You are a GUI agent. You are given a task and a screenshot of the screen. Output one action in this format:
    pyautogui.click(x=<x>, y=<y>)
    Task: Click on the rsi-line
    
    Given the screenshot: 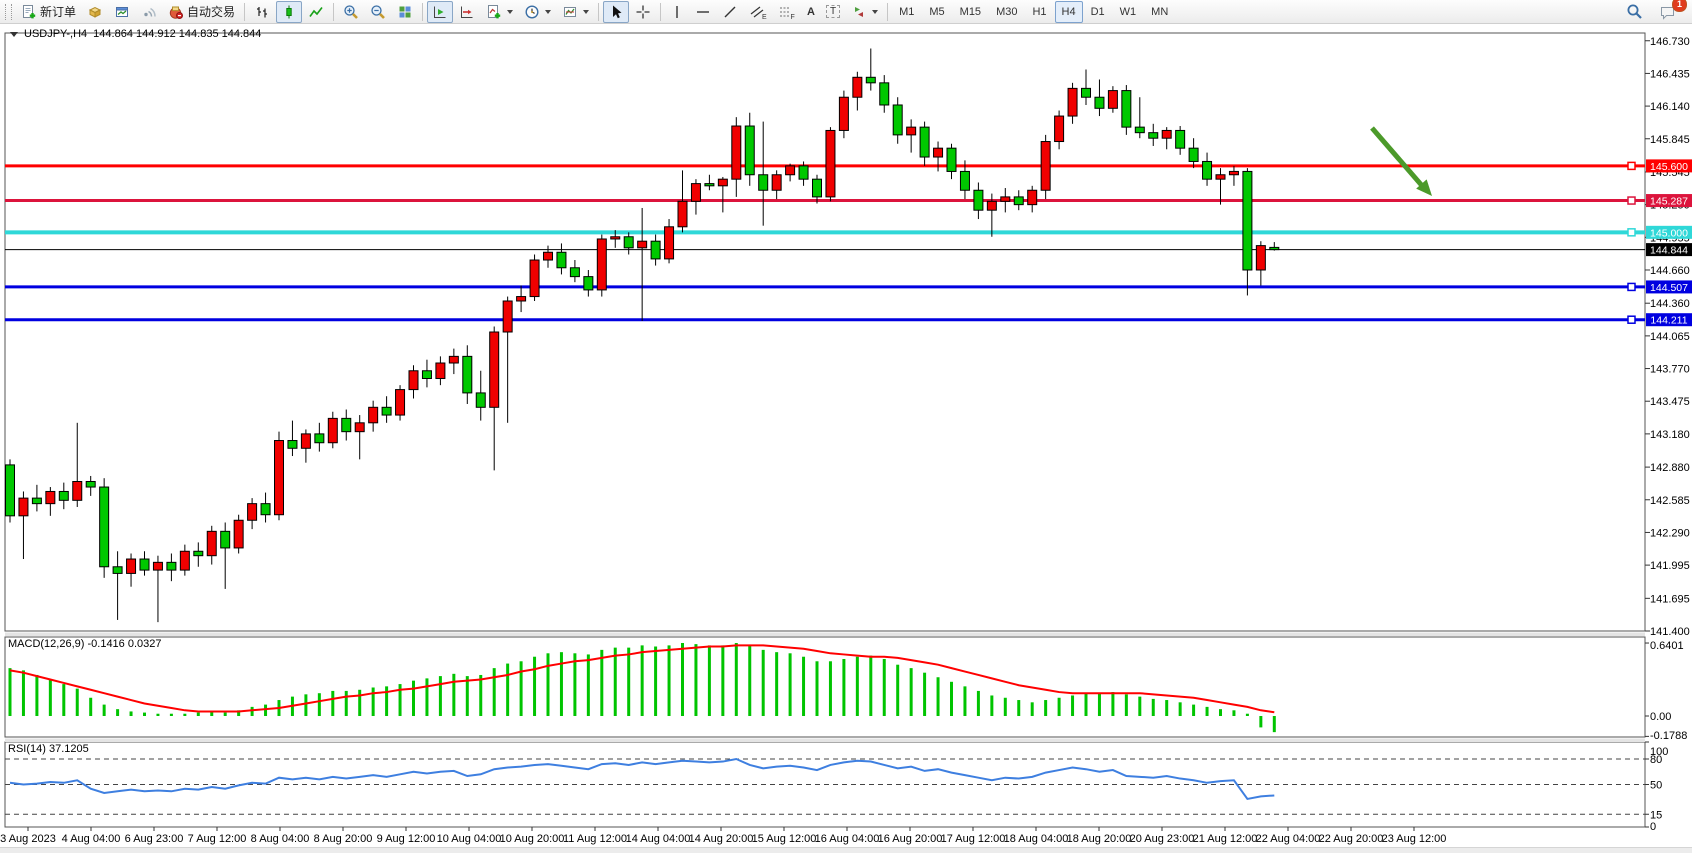 What is the action you would take?
    pyautogui.click(x=642, y=779)
    